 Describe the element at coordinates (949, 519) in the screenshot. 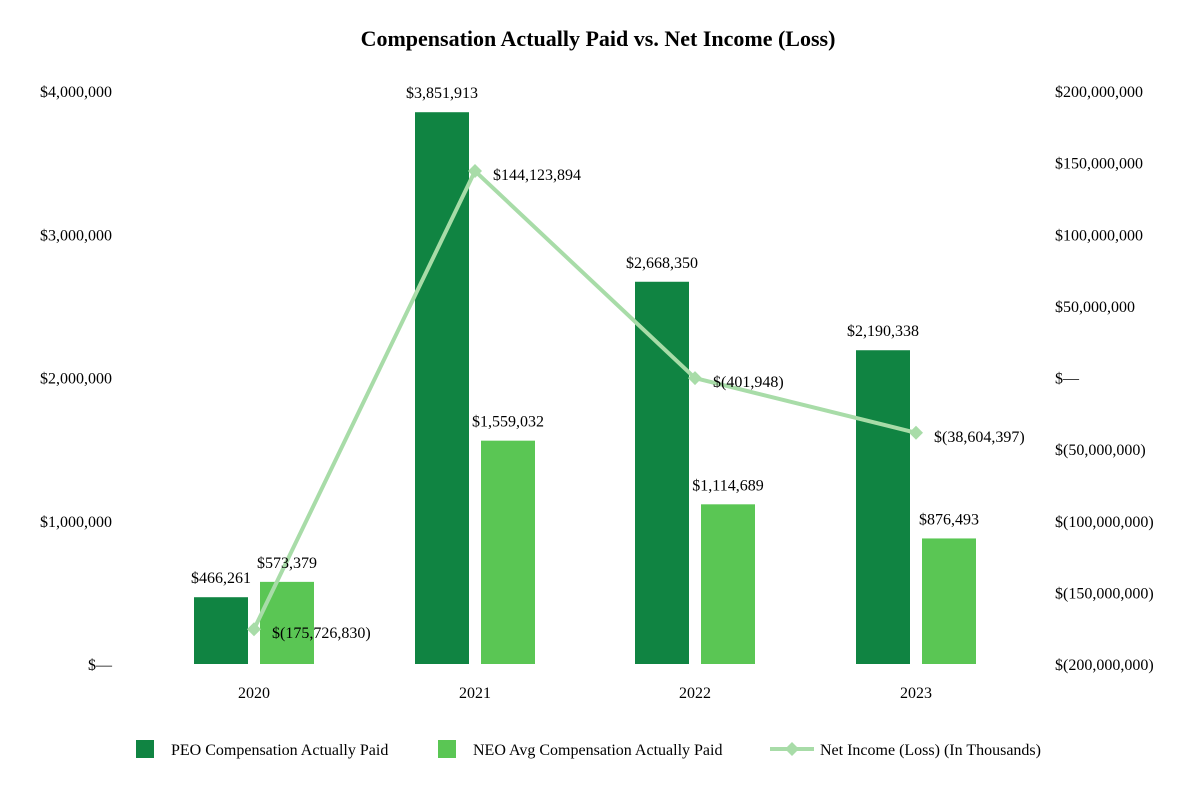

I see `neo-avg-compensation-data-label: $876,493` at that location.